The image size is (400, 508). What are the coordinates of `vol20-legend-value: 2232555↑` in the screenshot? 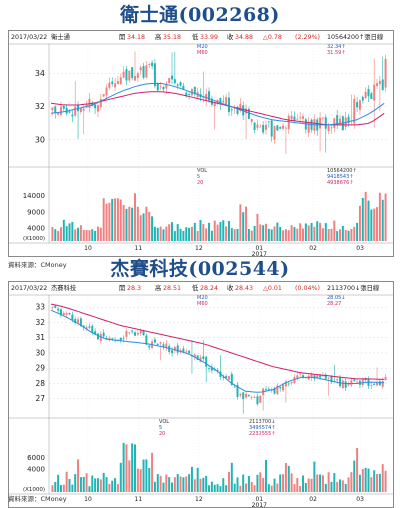 It's located at (262, 434).